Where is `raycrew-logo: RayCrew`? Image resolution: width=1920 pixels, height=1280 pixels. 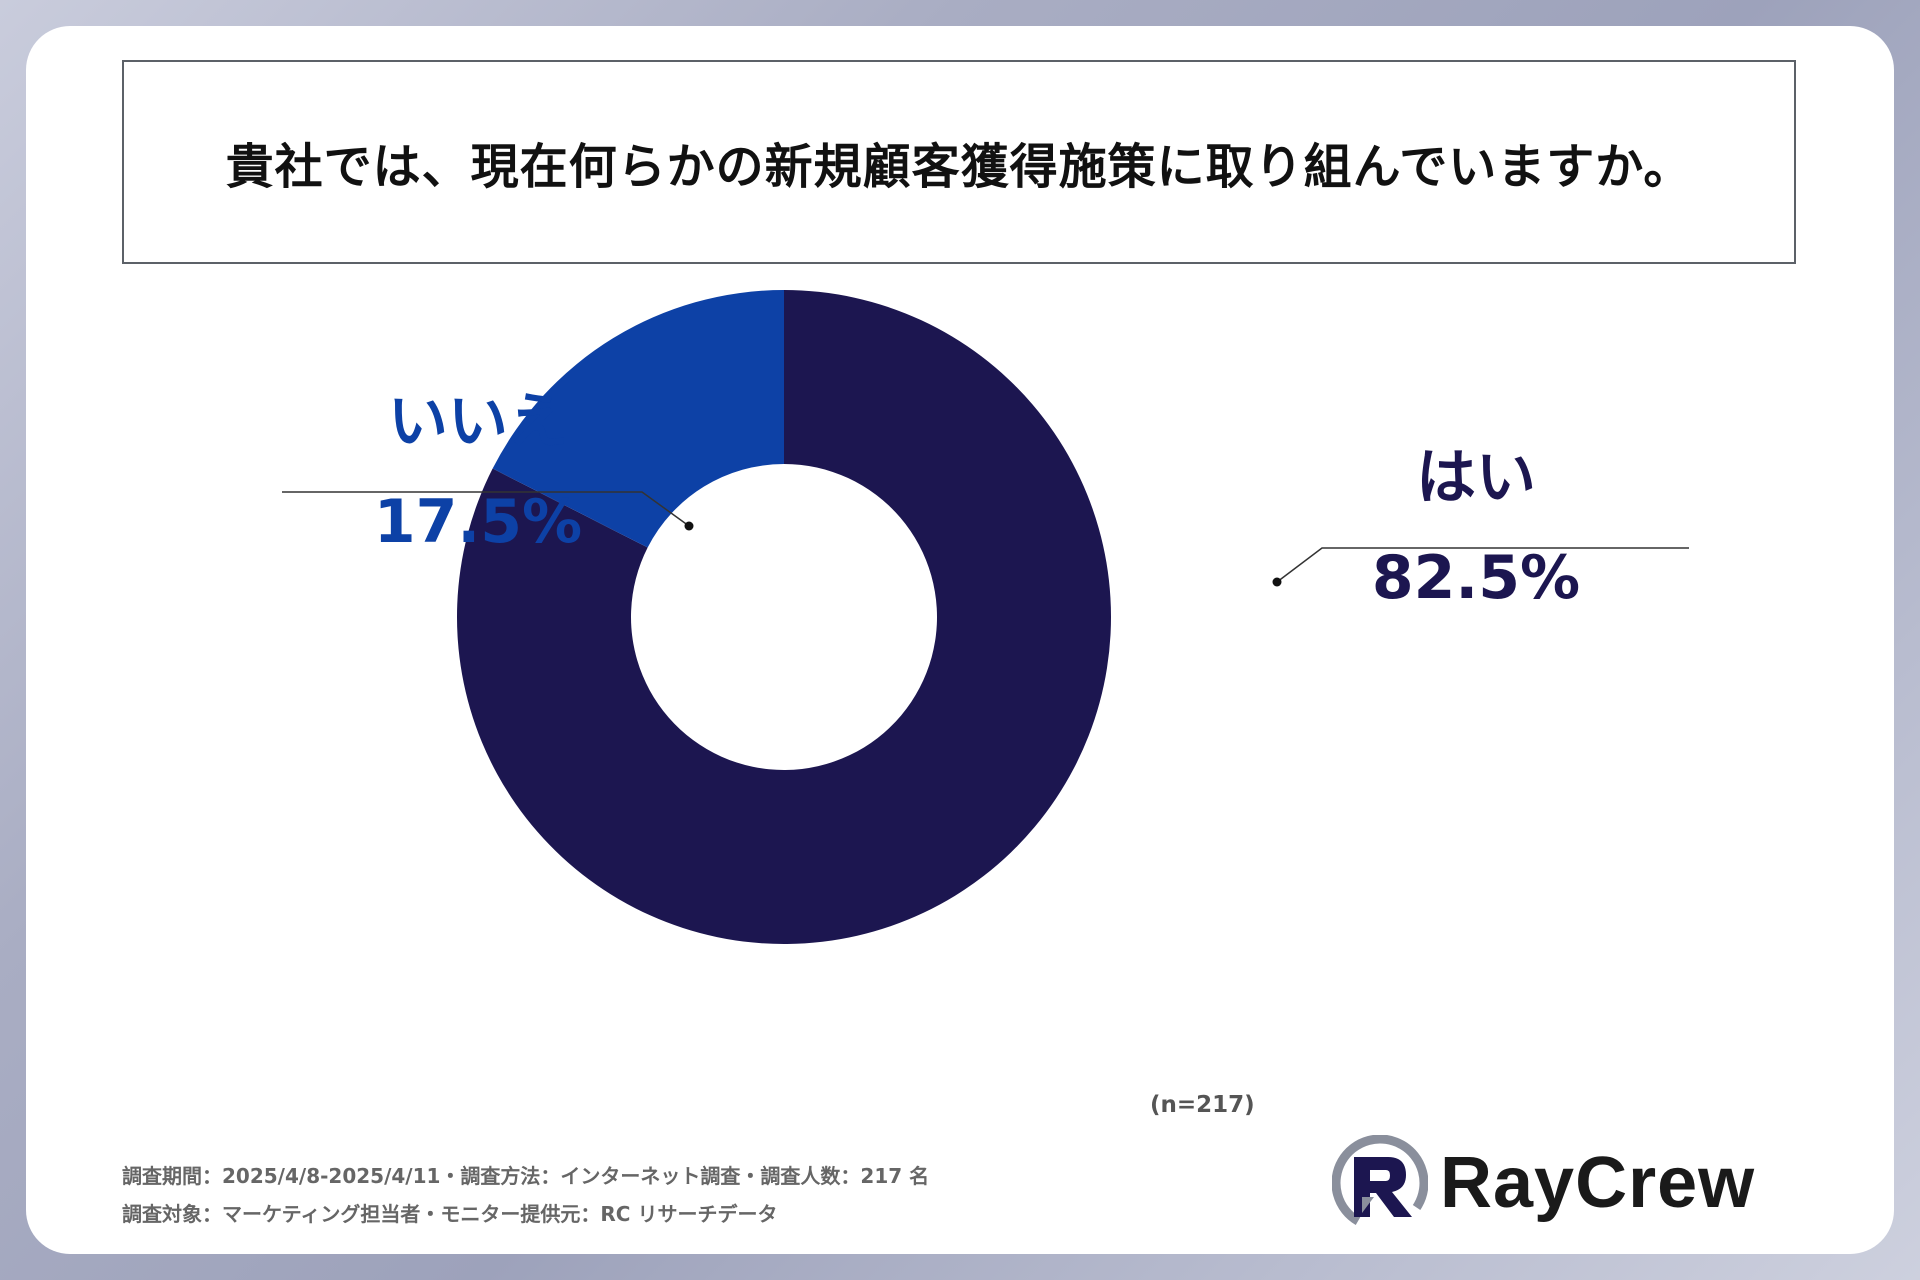 raycrew-logo: RayCrew is located at coordinates (1572, 1183).